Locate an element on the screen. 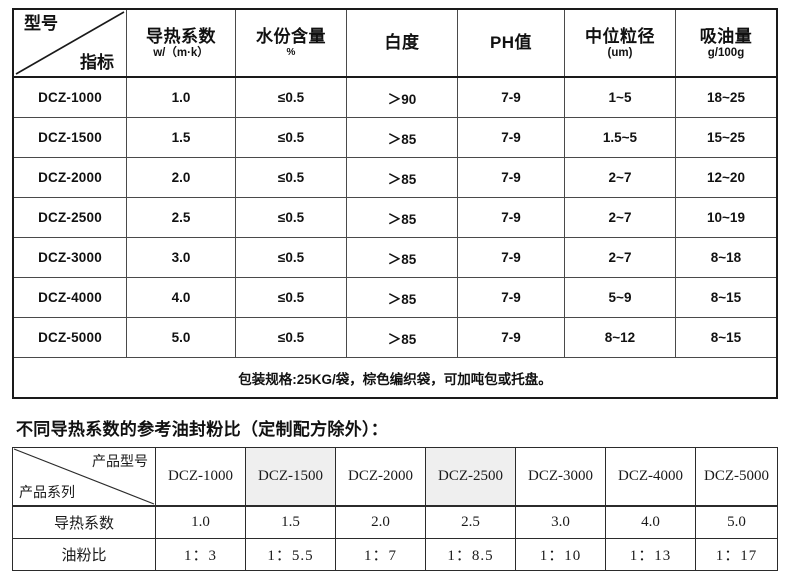 The height and width of the screenshot is (571, 790). spec-header-oil-absorption-main: 吸油量 is located at coordinates (726, 36).